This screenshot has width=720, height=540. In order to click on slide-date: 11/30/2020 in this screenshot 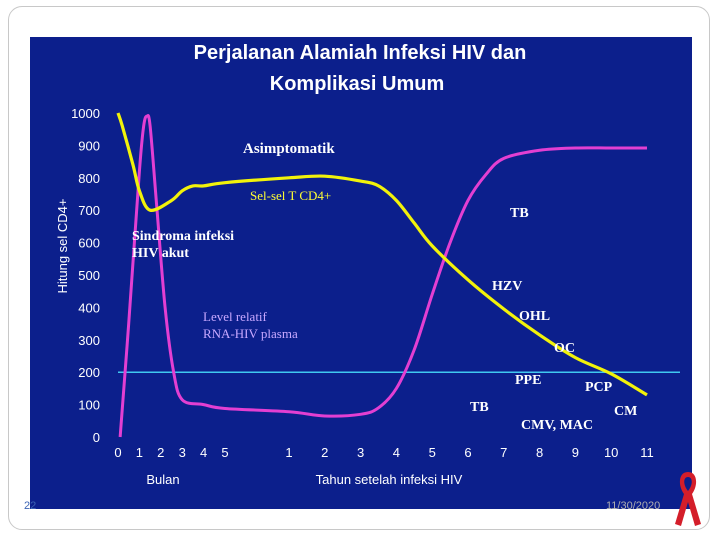, I will do `click(633, 506)`.